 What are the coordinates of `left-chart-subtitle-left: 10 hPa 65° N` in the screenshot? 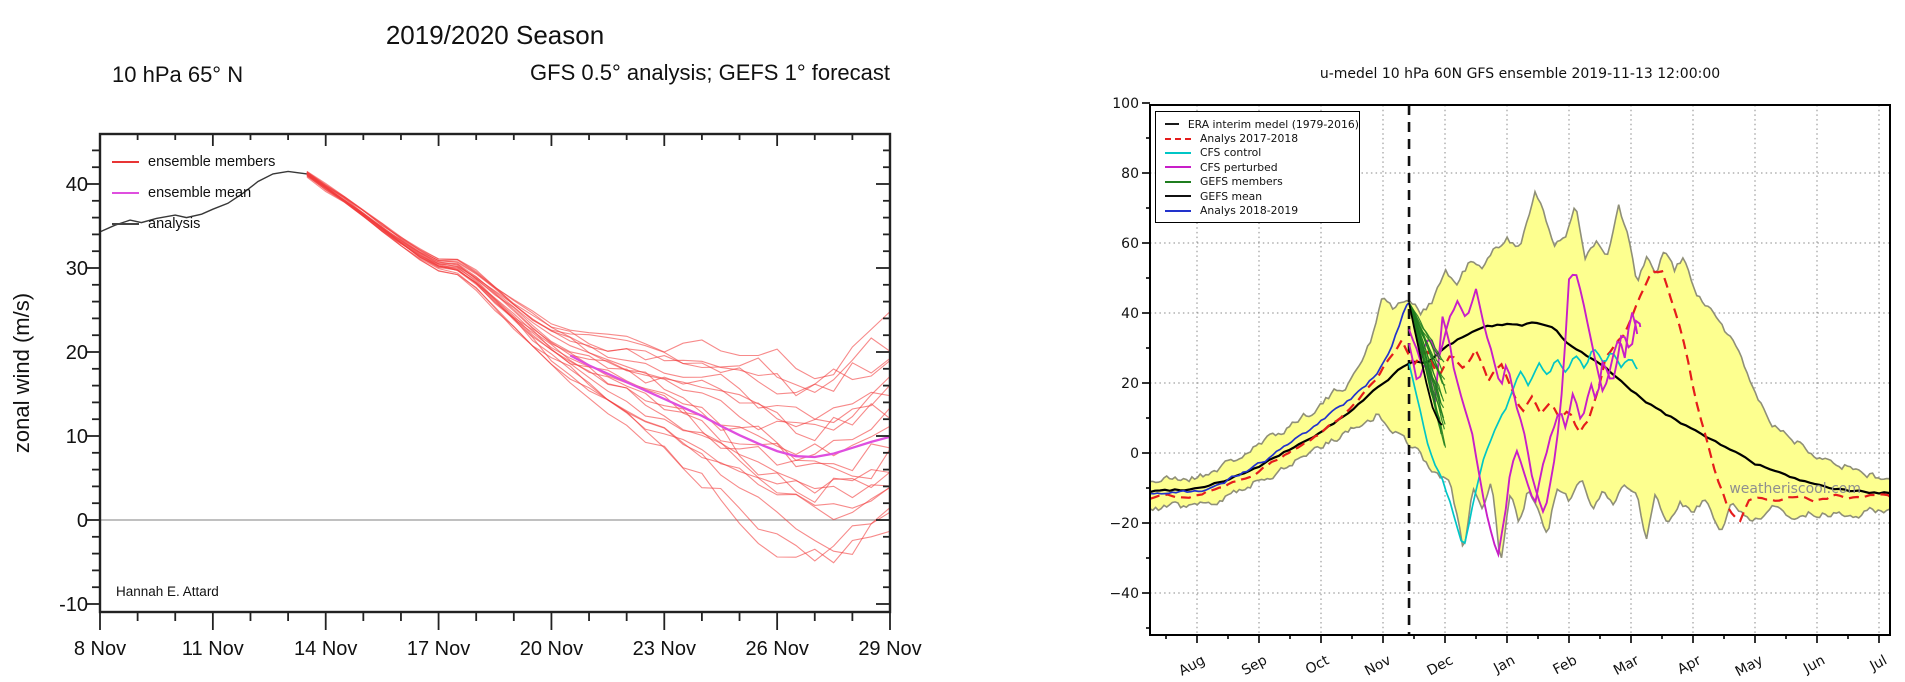 It's located at (178, 74).